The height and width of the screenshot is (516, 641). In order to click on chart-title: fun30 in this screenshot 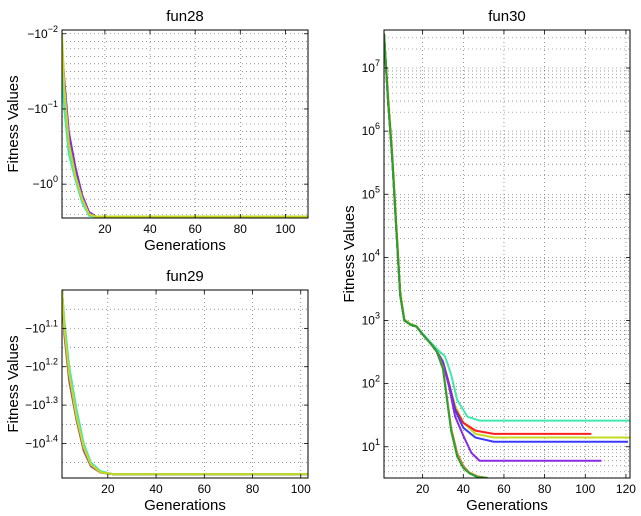, I will do `click(507, 16)`.